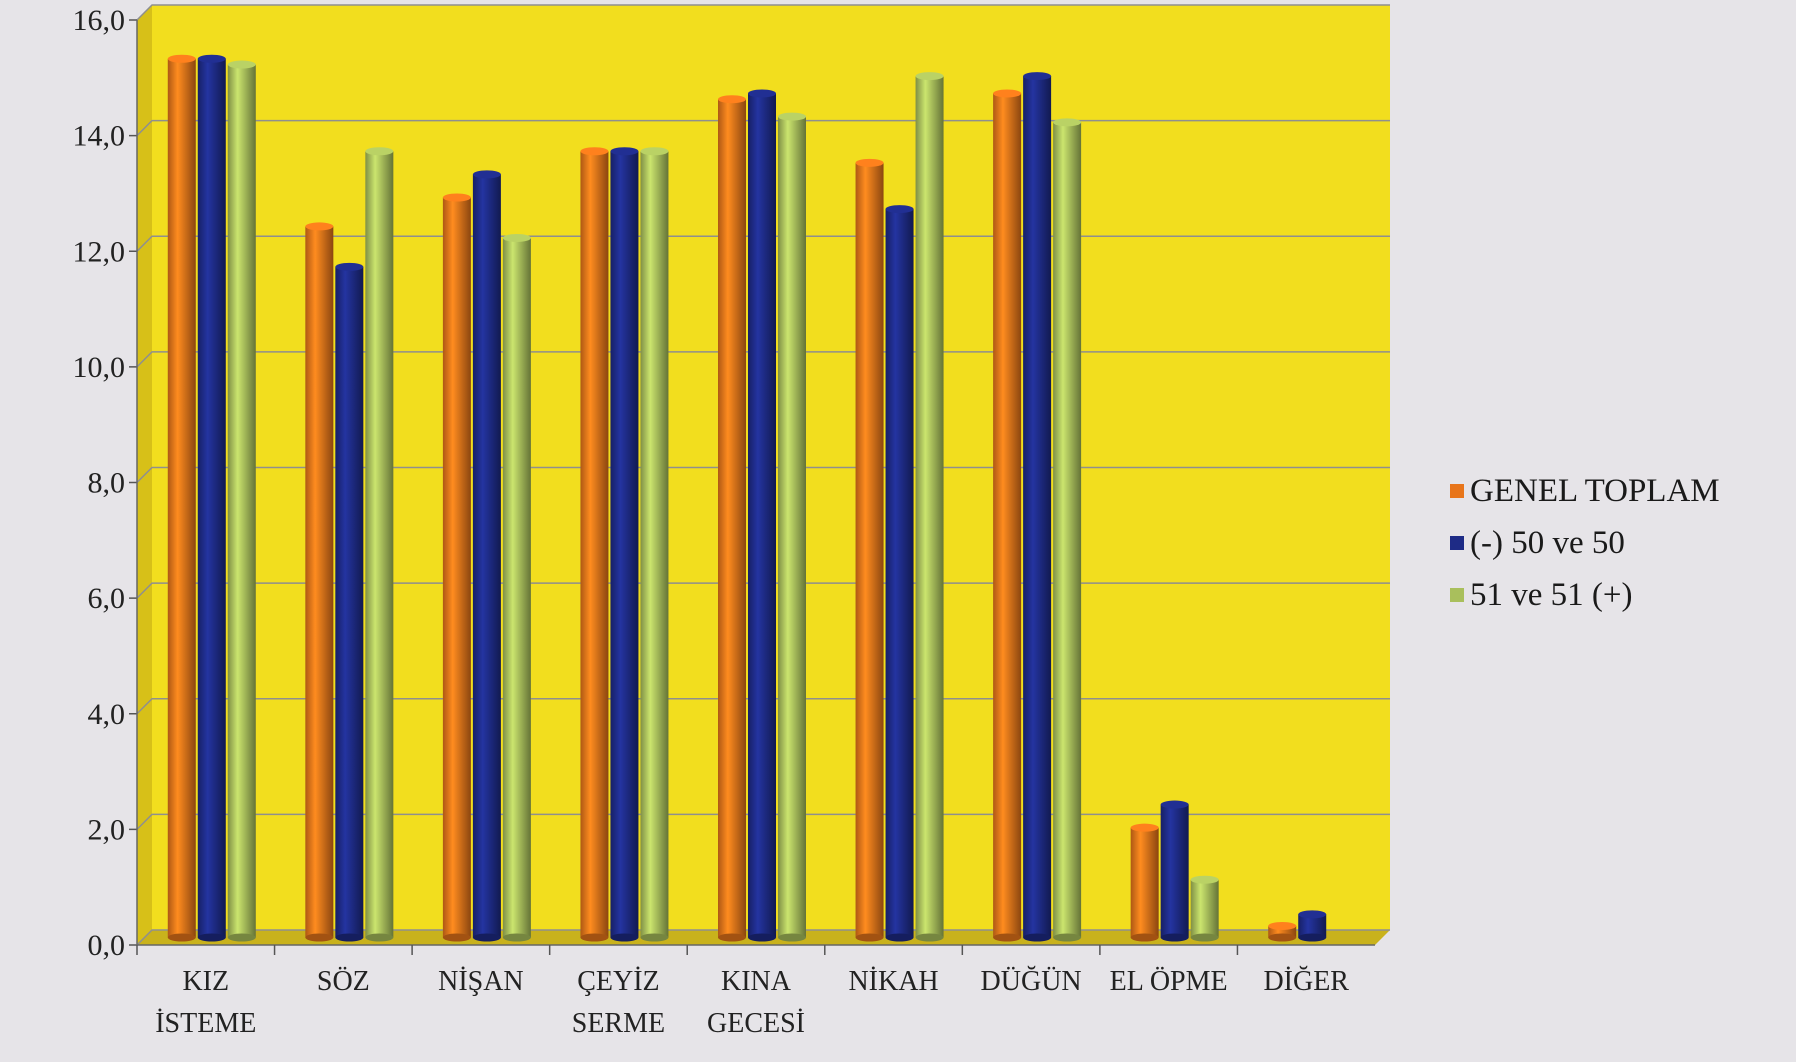  I want to click on y-tick-label: 4,0, so click(107, 714).